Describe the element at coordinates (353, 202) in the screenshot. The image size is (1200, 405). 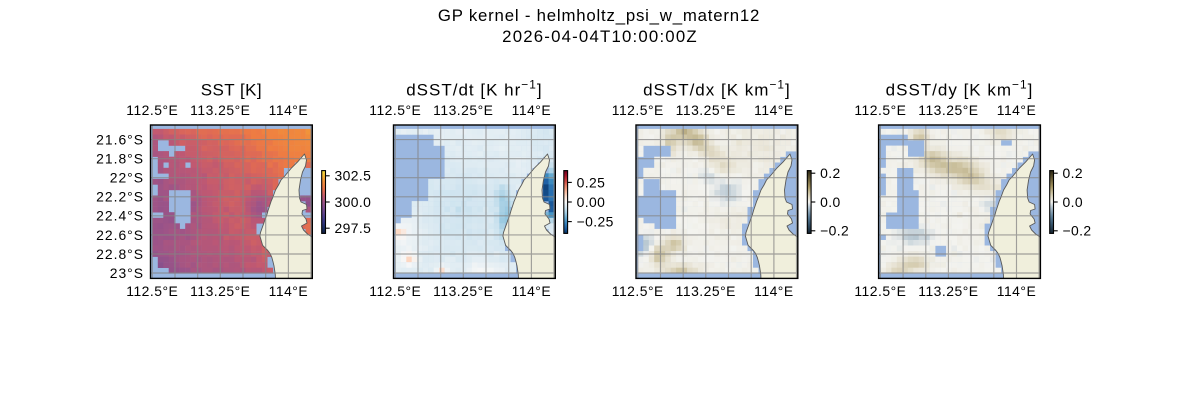
I see `svg-text: 300.0` at that location.